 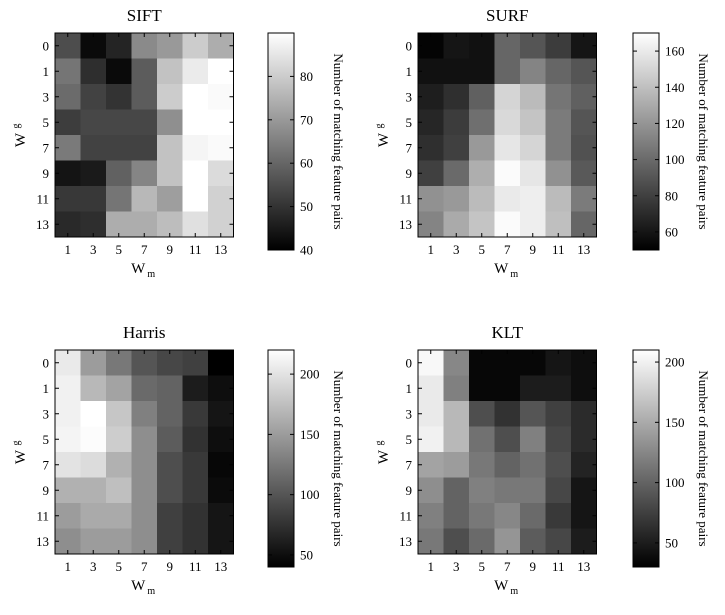 What do you see at coordinates (533, 249) in the screenshot?
I see `x-tick-label: 9` at bounding box center [533, 249].